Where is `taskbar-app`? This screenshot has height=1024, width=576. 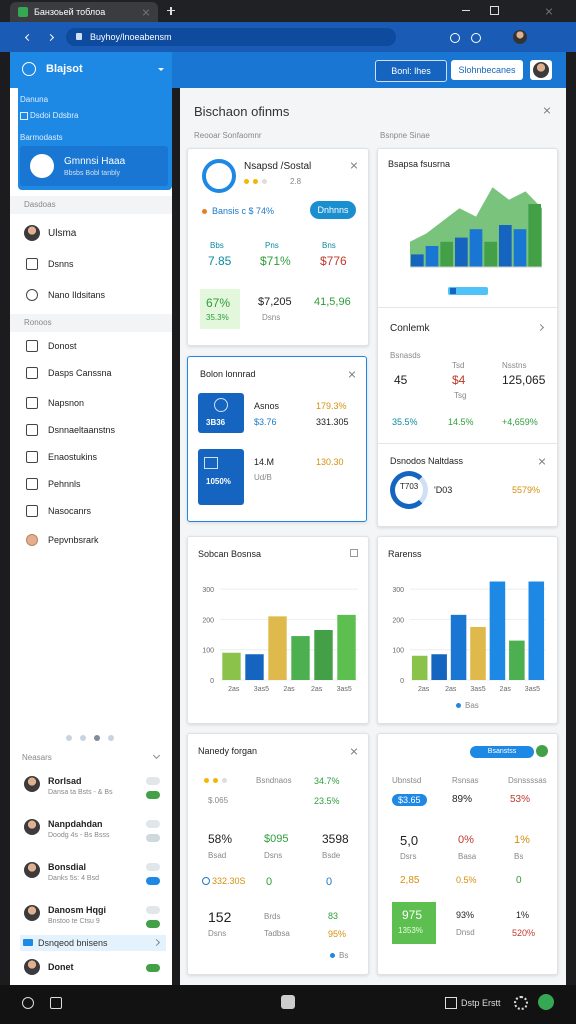
taskbar-app is located at coordinates (288, 1002).